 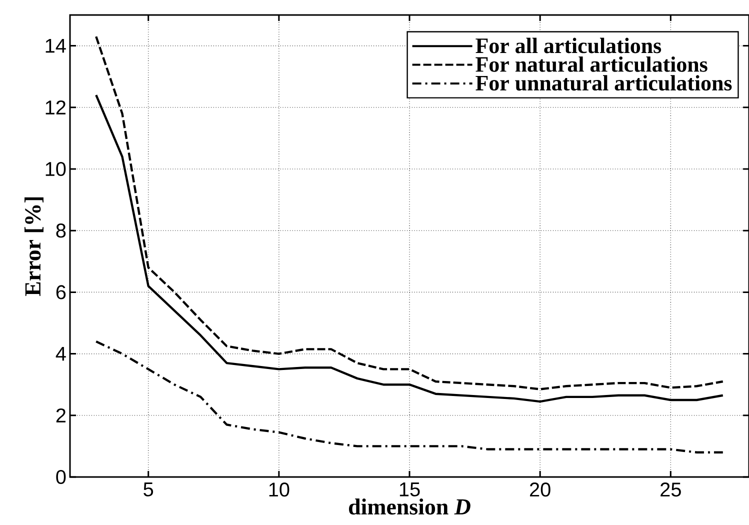 What do you see at coordinates (56, 169) in the screenshot?
I see `y-tick-label: 10` at bounding box center [56, 169].